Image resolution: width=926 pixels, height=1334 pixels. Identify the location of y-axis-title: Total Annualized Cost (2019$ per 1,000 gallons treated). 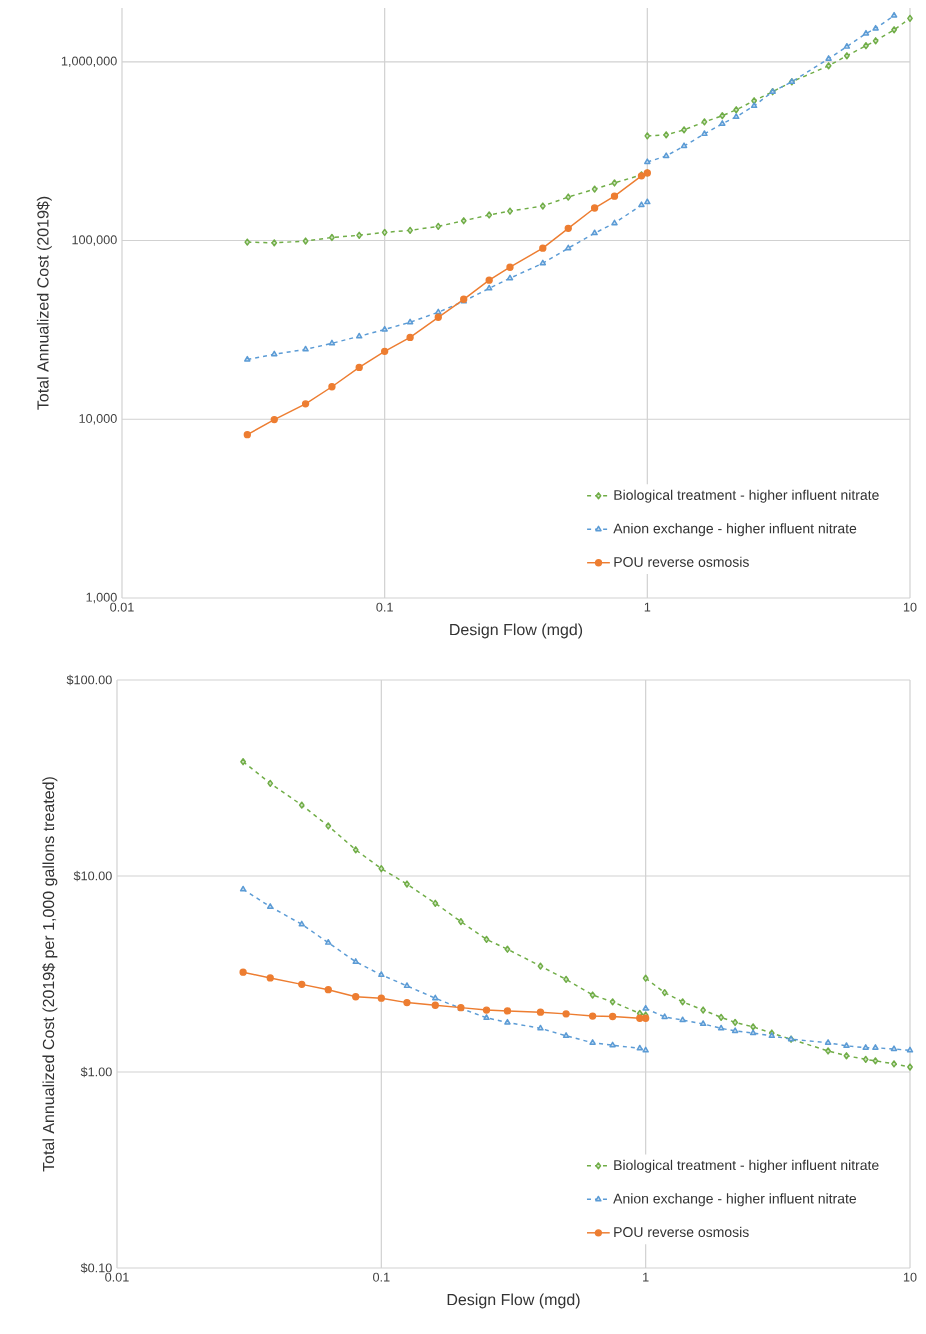
(50, 974).